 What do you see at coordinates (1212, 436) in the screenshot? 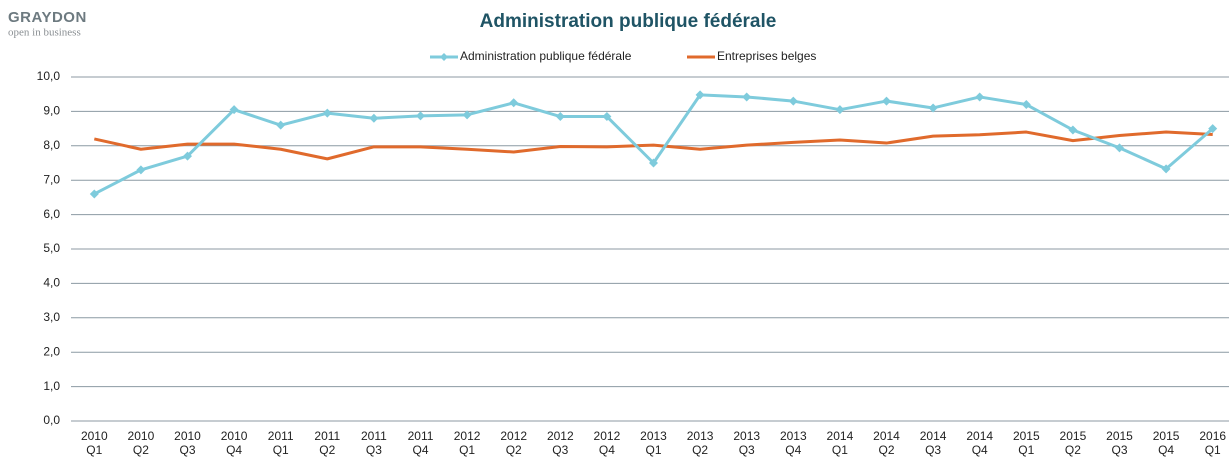
I see `x-tick-label: 2016` at bounding box center [1212, 436].